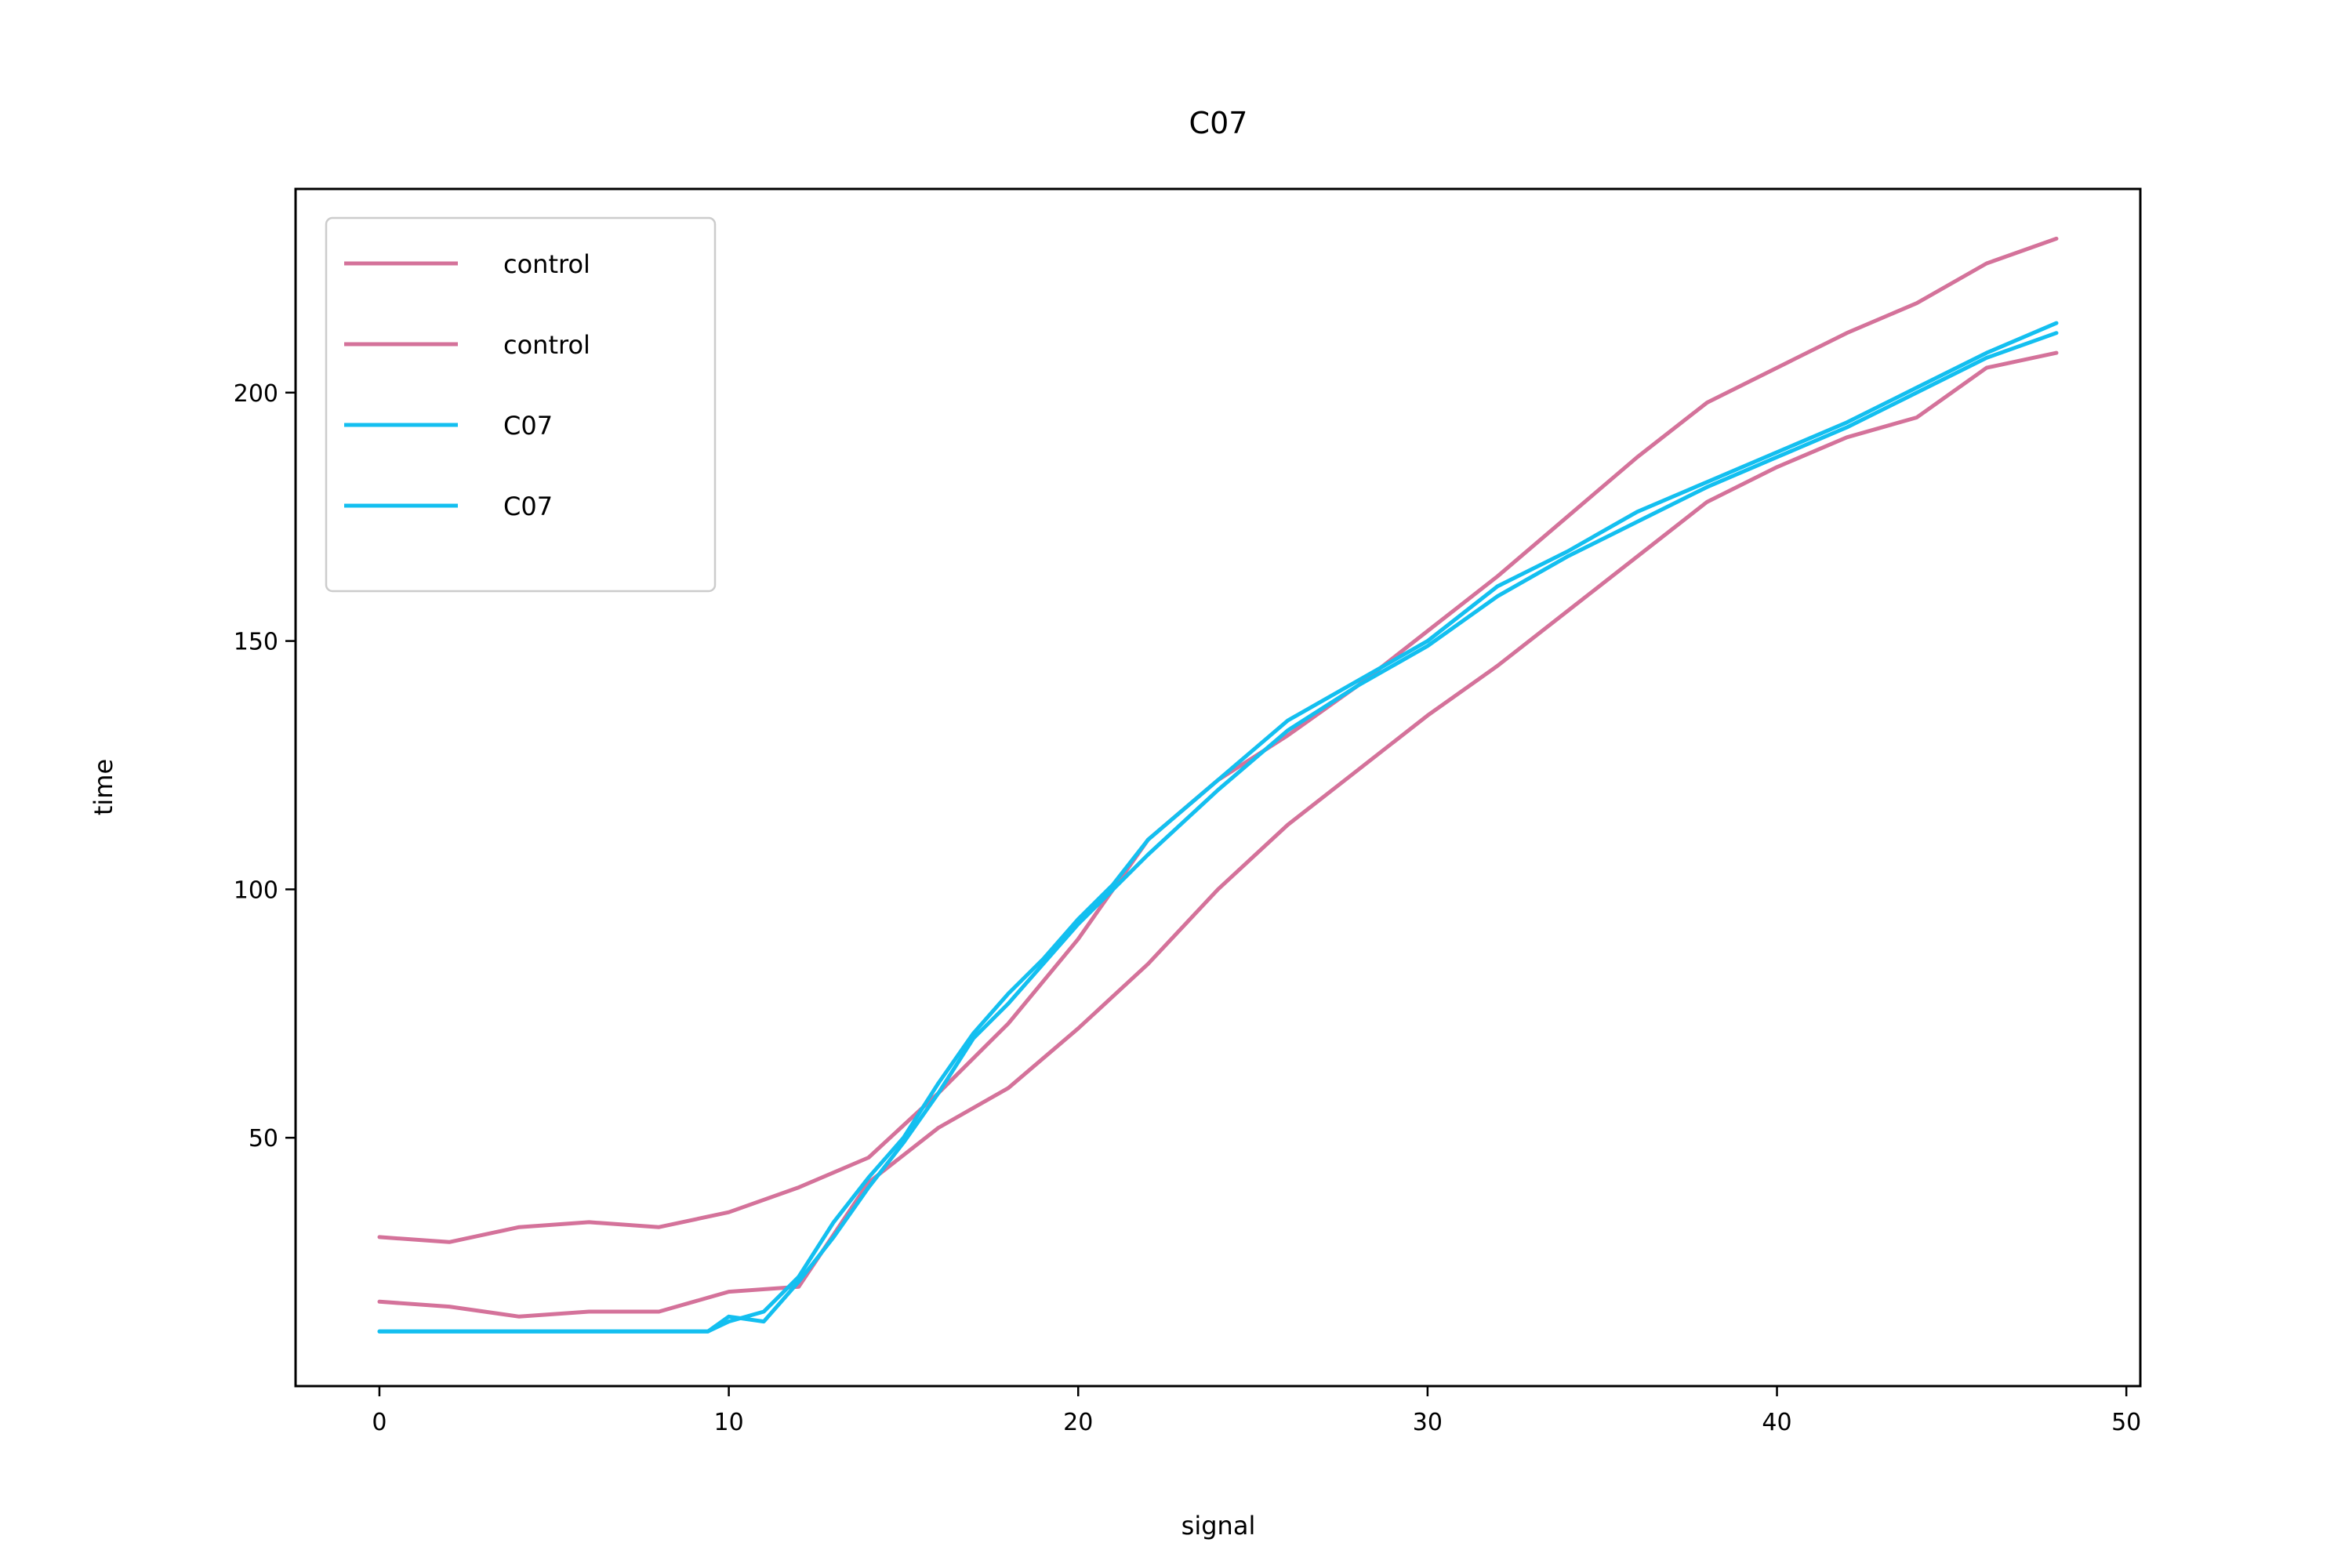 The height and width of the screenshot is (1568, 2352). Describe the element at coordinates (103, 787) in the screenshot. I see `y-axis-label: time` at that location.